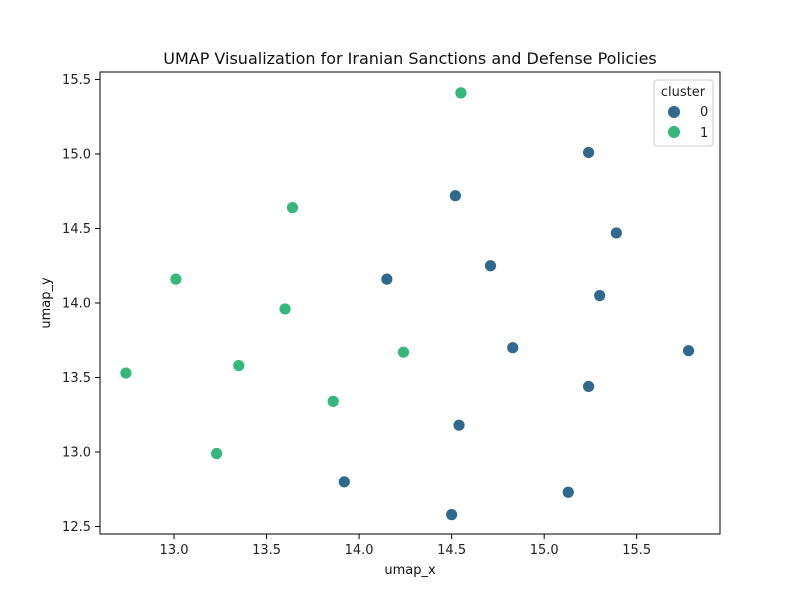 The height and width of the screenshot is (600, 800). Describe the element at coordinates (683, 113) in the screenshot. I see `legend: cluster 0 1` at that location.